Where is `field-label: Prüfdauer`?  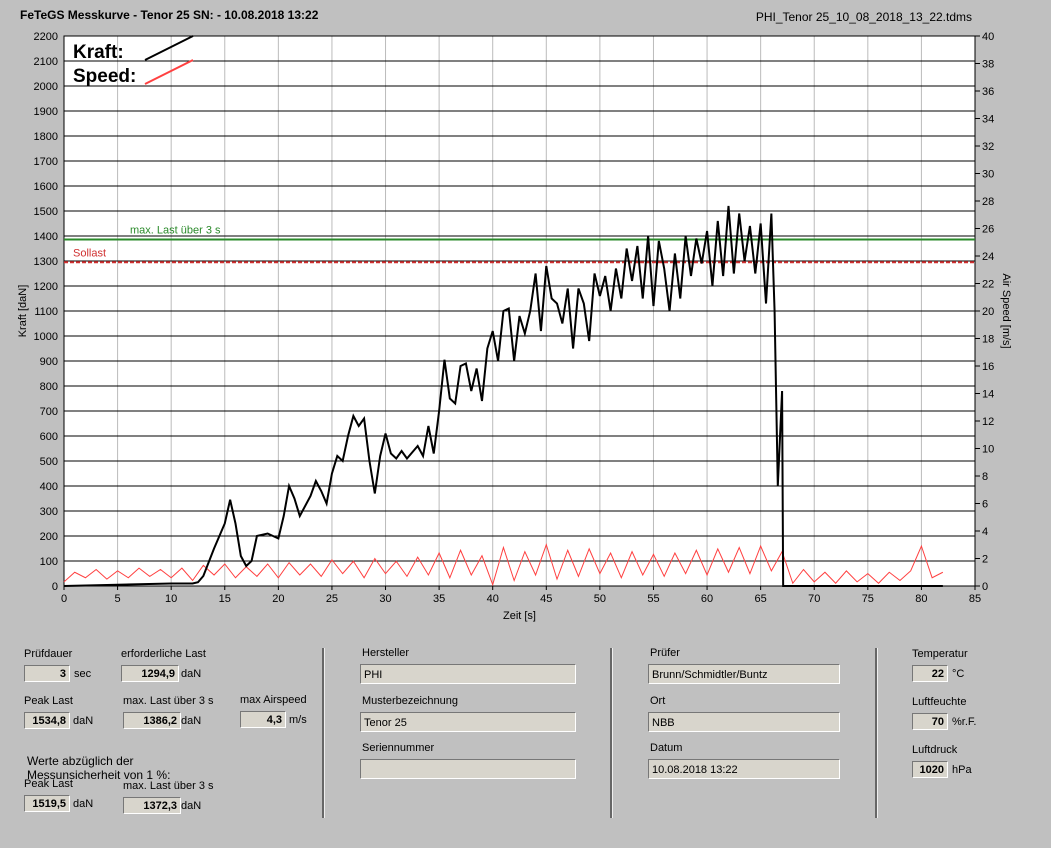 field-label: Prüfdauer is located at coordinates (48, 654).